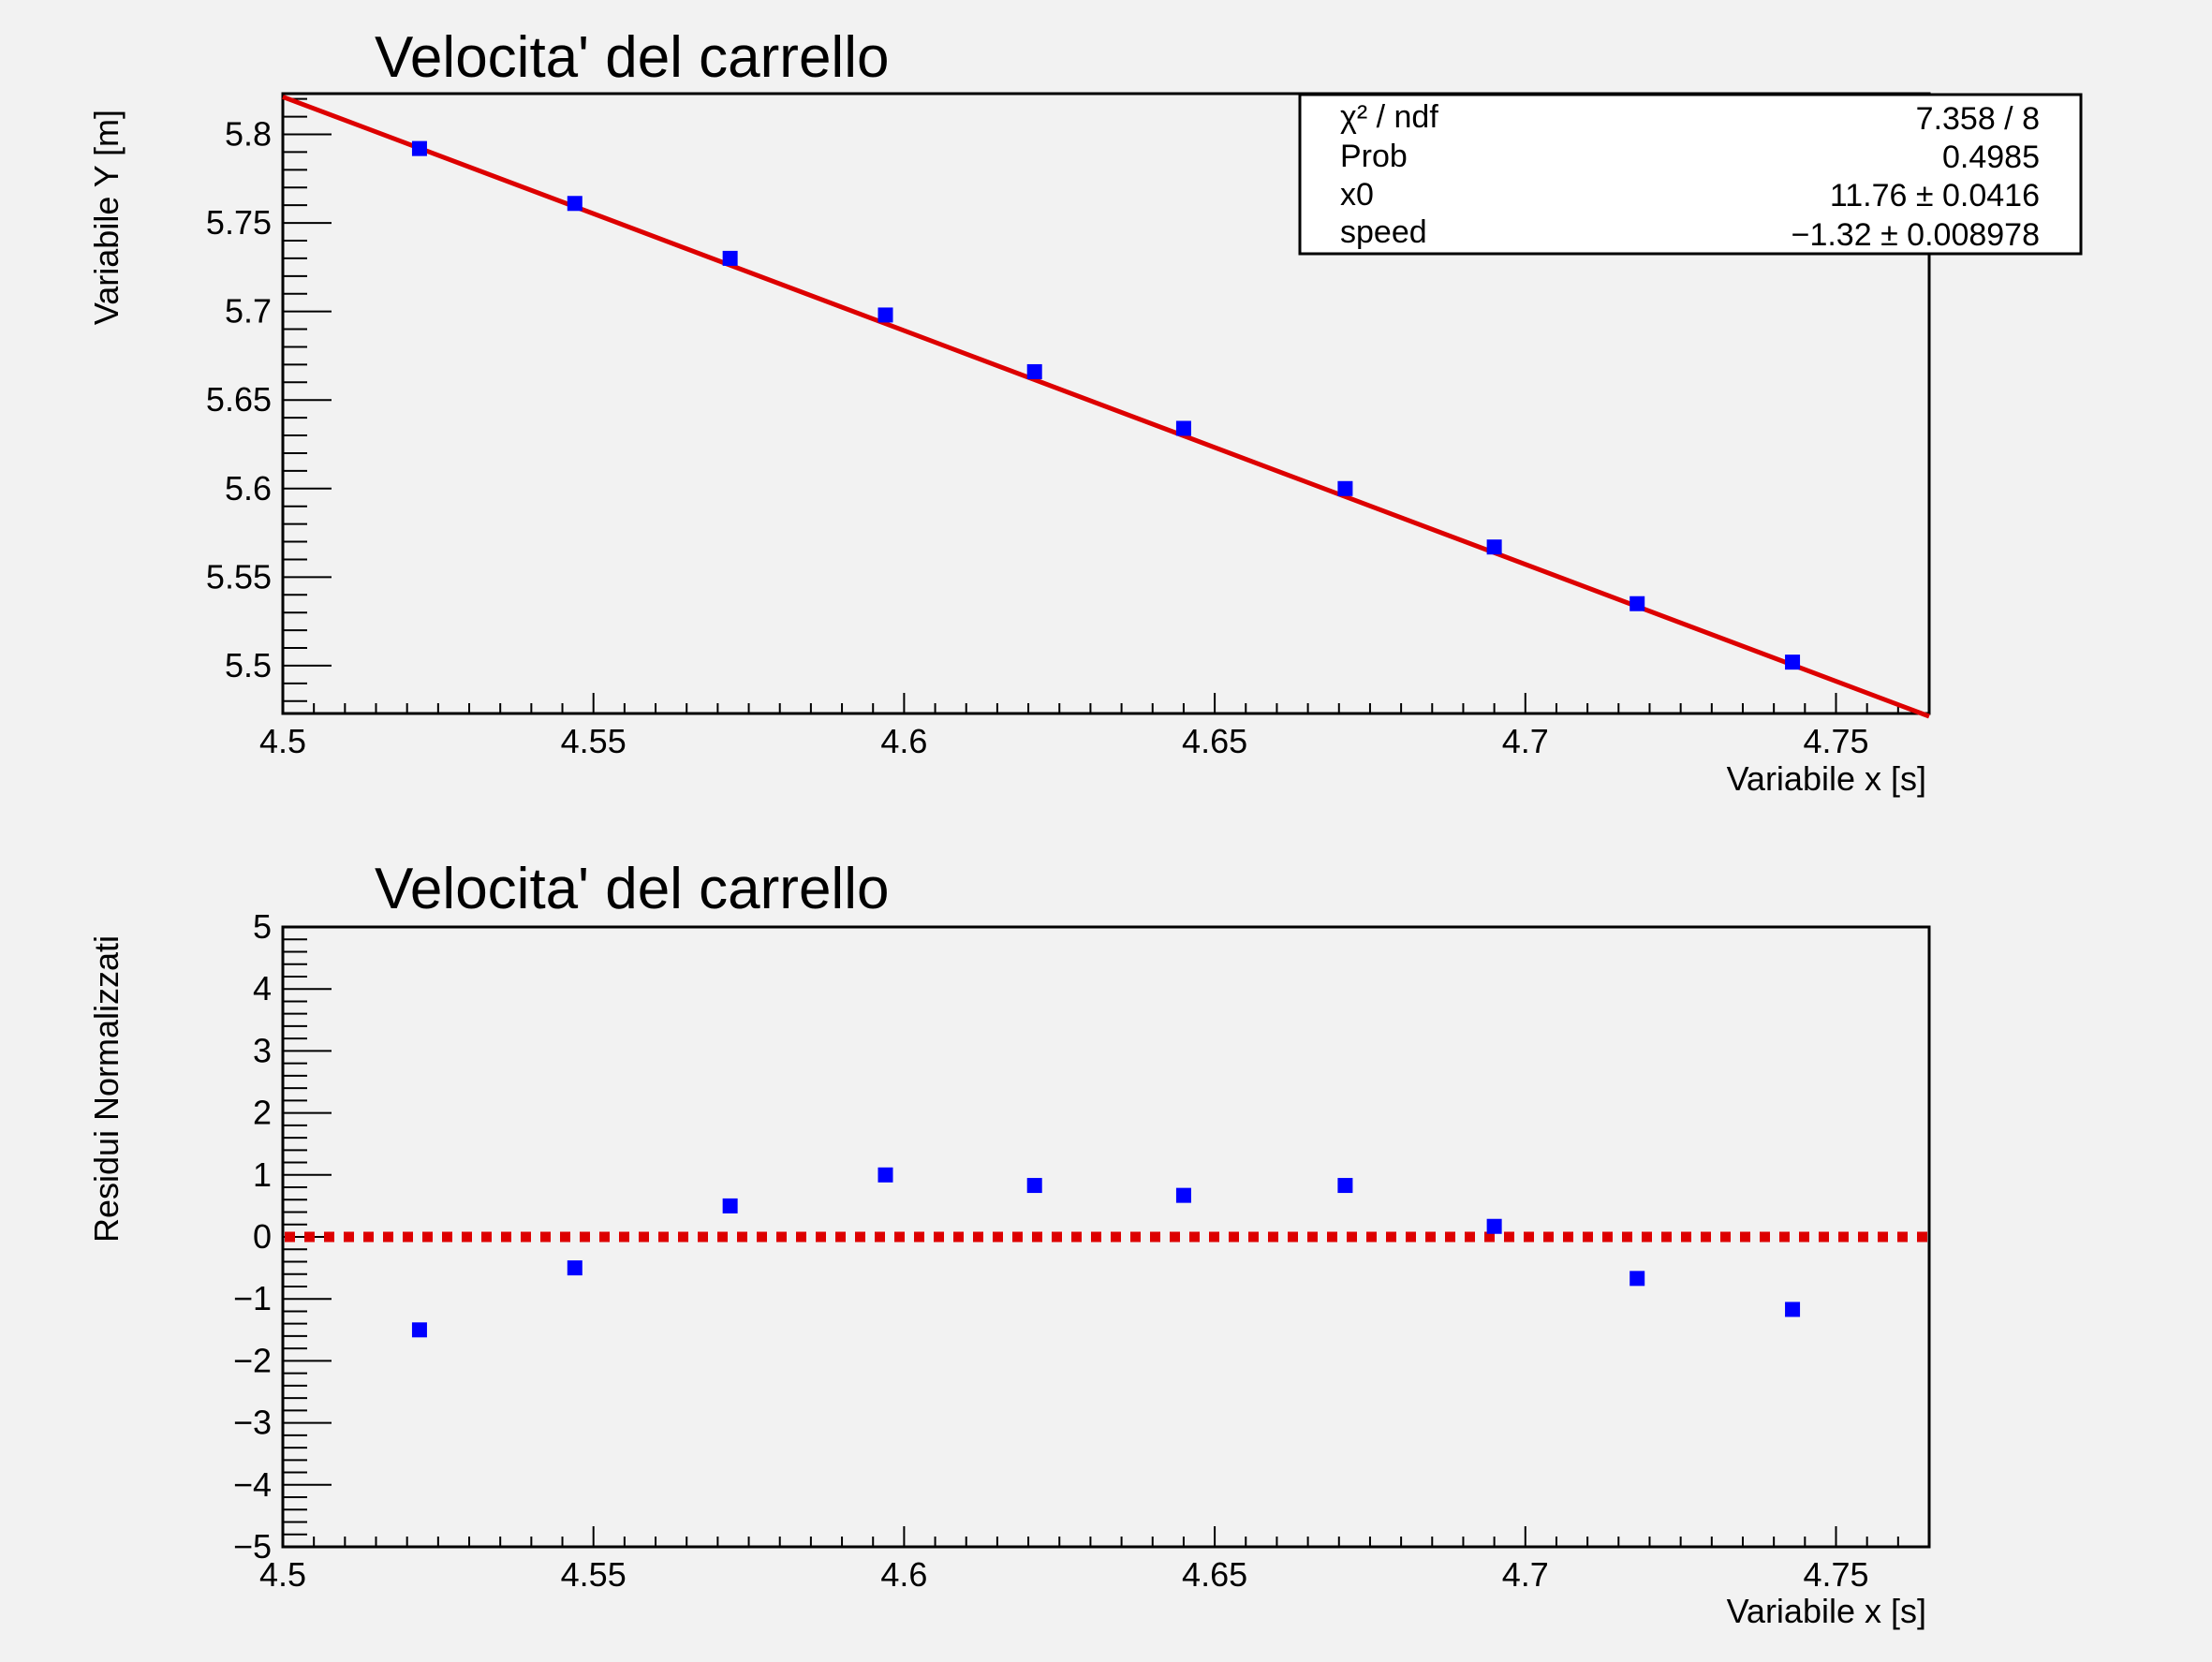  I want to click on stats-label-prob: Prob, so click(1374, 156).